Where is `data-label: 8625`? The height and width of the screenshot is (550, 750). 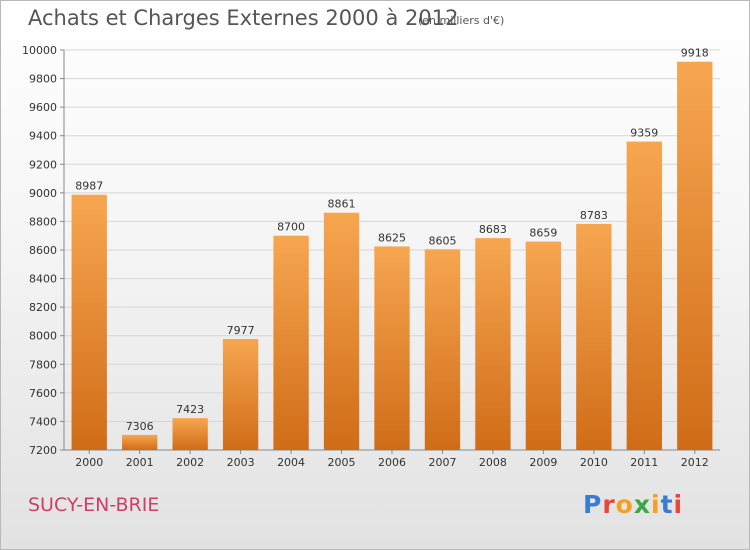
data-label: 8625 is located at coordinates (392, 237).